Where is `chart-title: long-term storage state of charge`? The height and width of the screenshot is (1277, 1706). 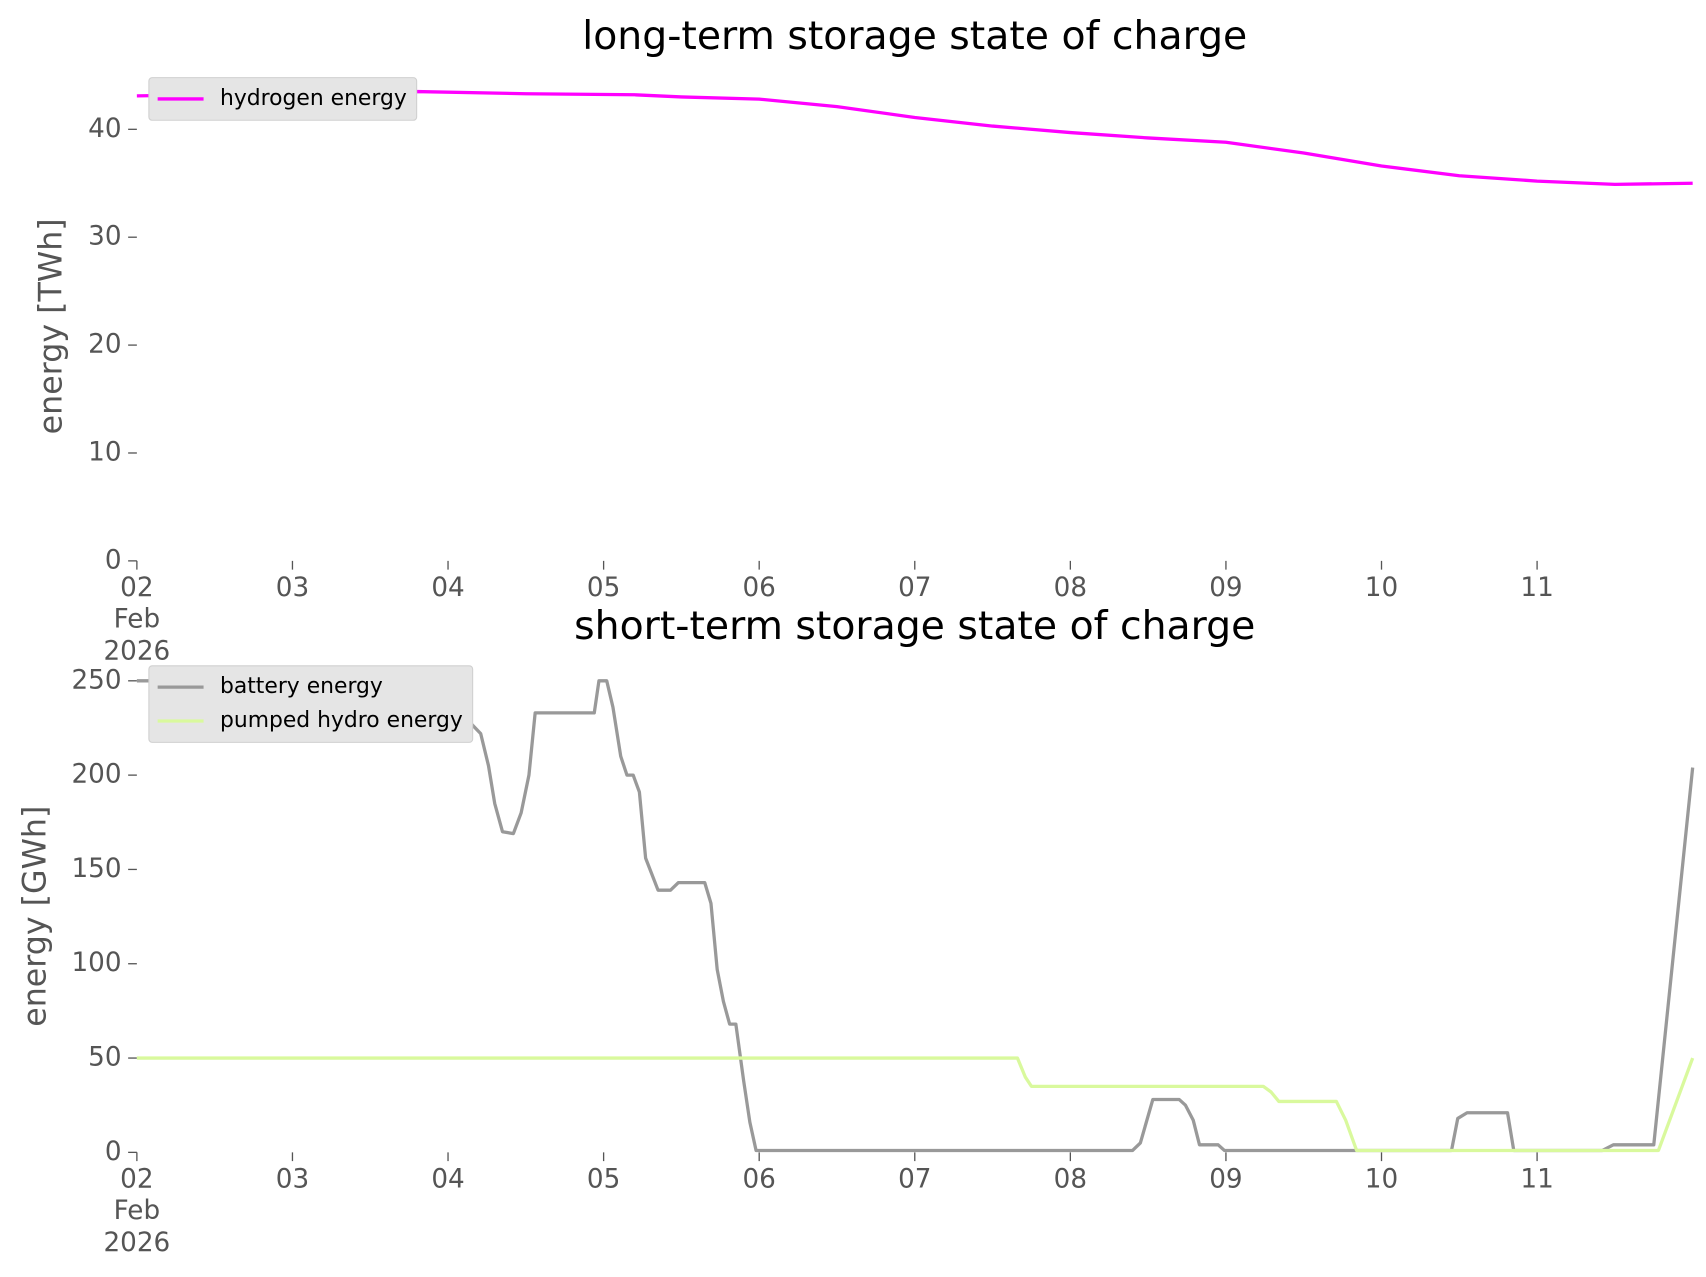
chart-title: long-term storage state of charge is located at coordinates (914, 36).